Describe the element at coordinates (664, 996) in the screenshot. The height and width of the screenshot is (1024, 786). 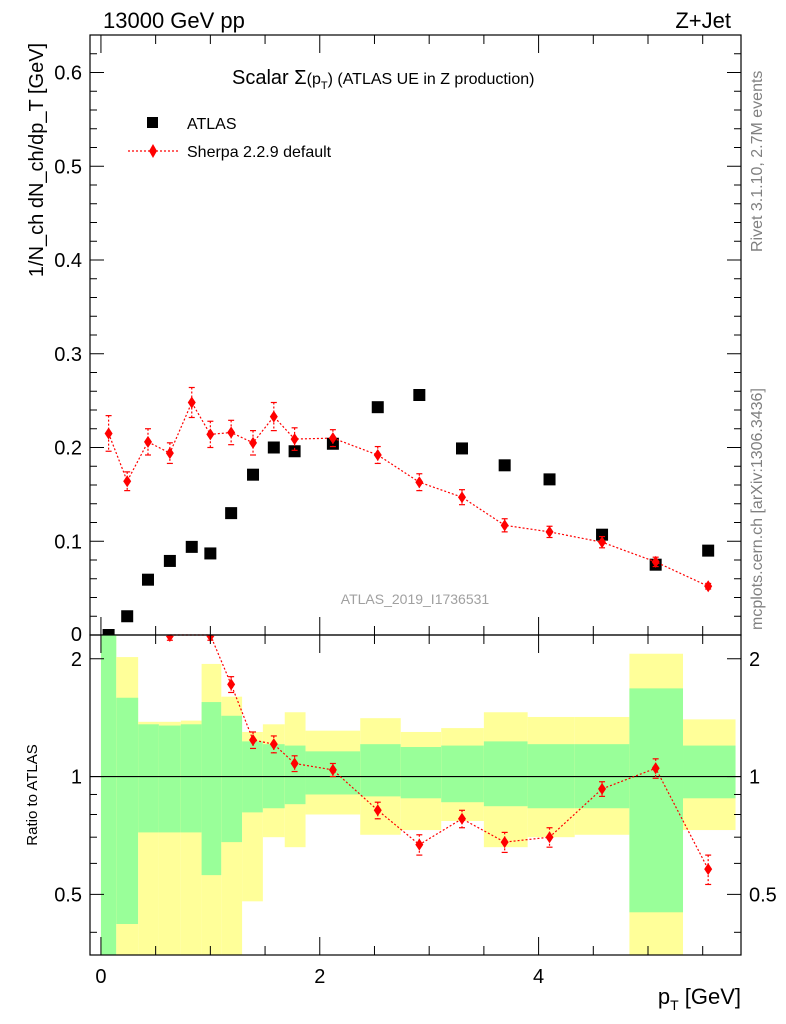
I see `xlabel-main: p` at that location.